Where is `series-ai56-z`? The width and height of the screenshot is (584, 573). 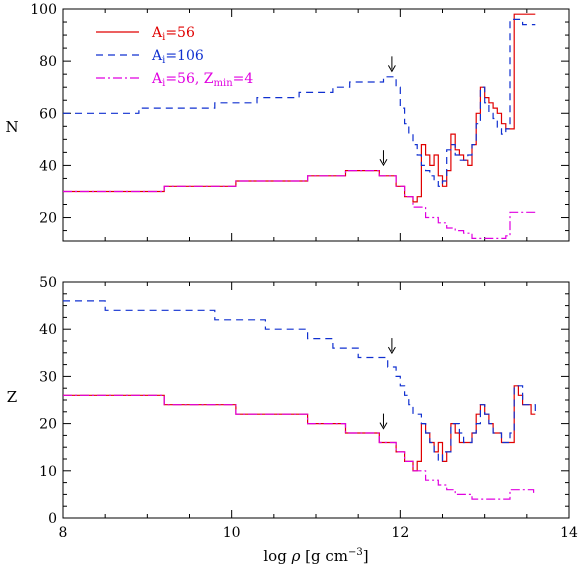 series-ai56-z is located at coordinates (299, 428).